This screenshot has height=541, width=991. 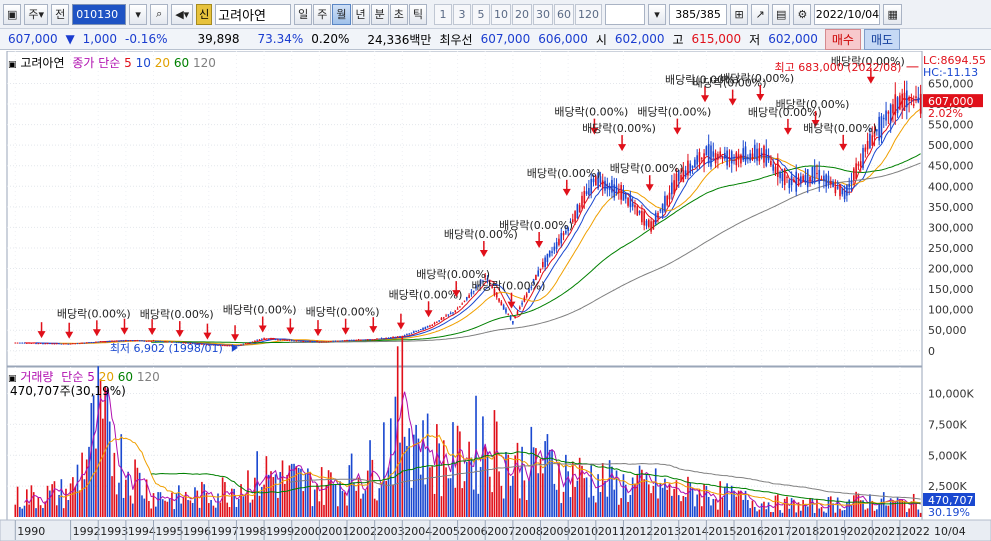 What do you see at coordinates (443, 14) in the screenshot?
I see `step-button-0: 1` at bounding box center [443, 14].